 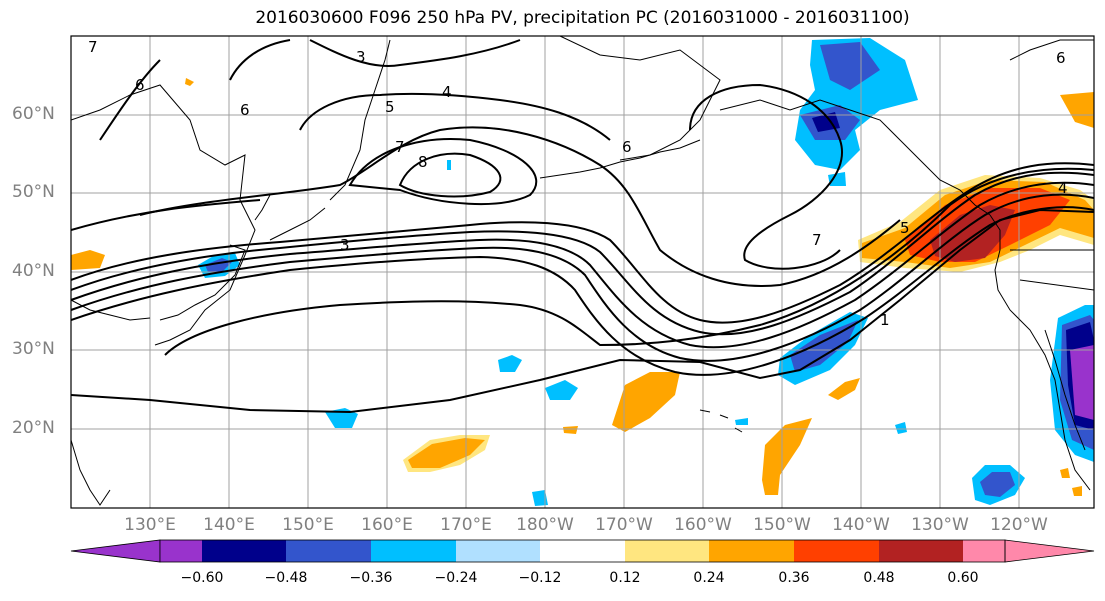 I want to click on lon-label: 130°E, so click(x=150, y=525).